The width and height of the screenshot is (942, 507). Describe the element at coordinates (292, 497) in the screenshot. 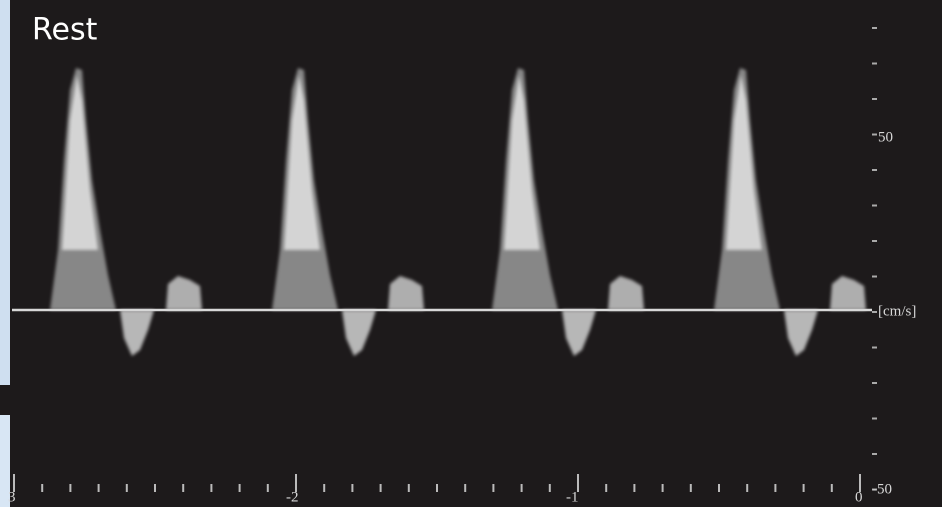

I see `x-label: -2` at that location.